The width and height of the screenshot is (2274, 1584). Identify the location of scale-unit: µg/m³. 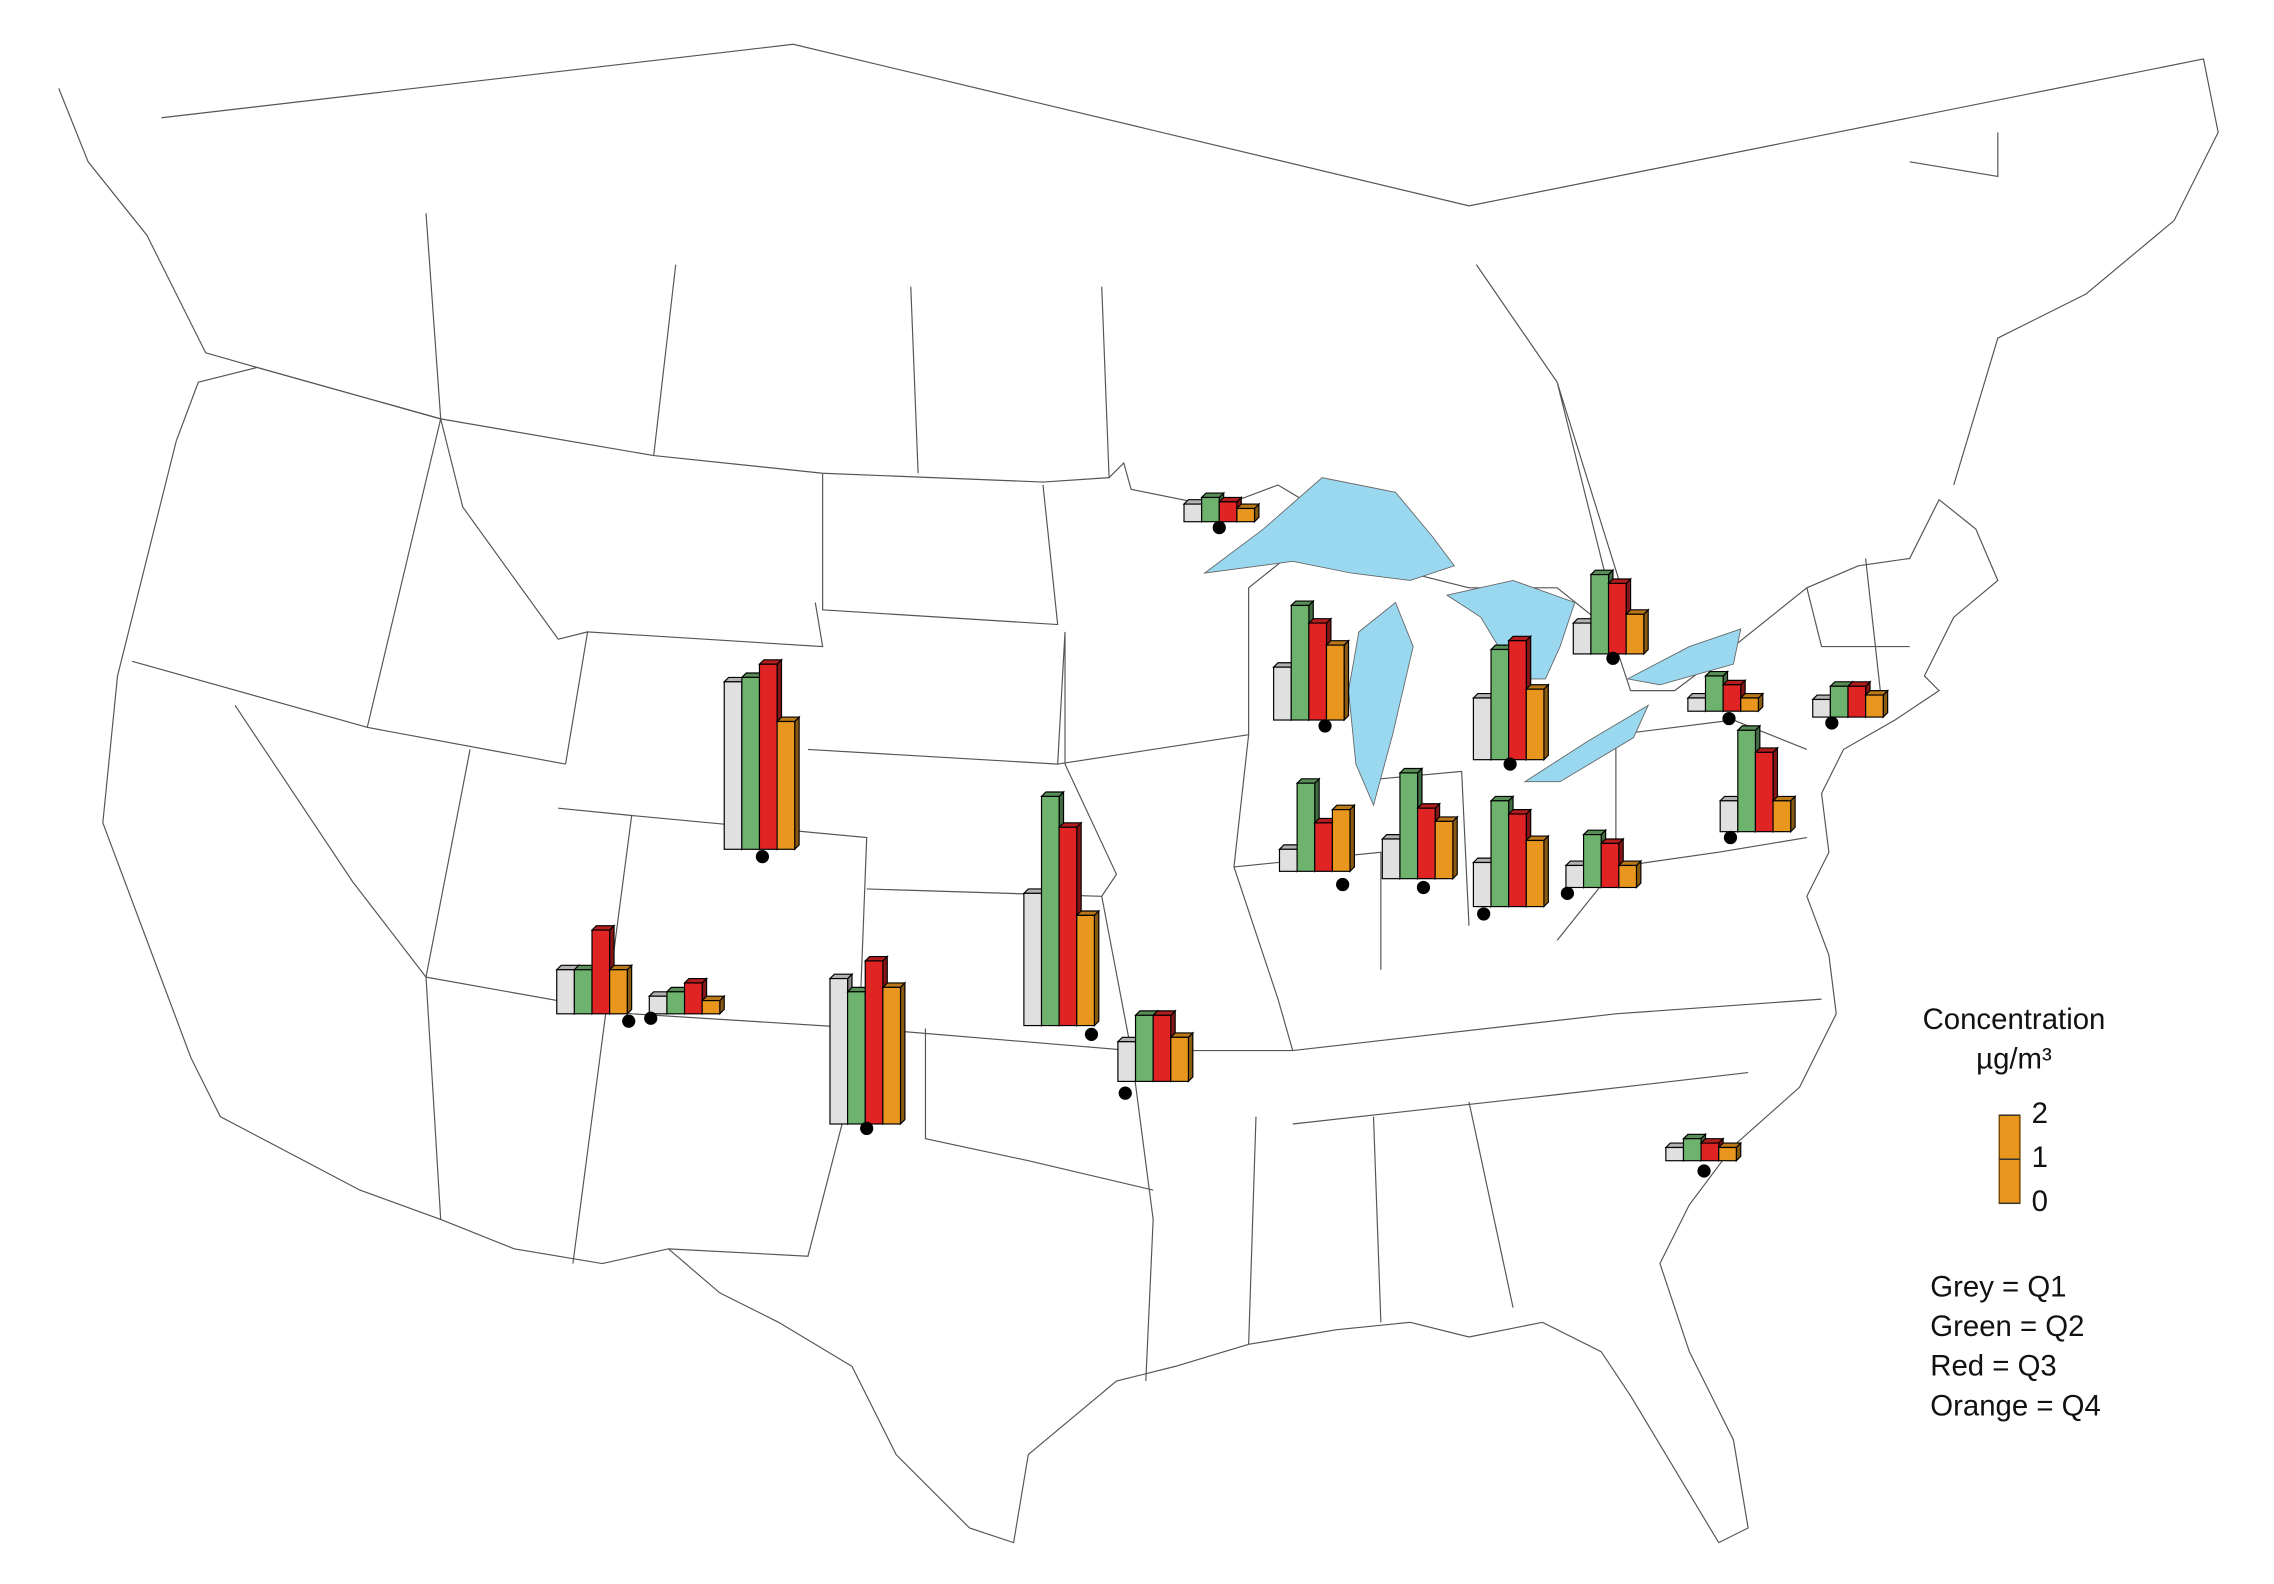
(2014, 1059).